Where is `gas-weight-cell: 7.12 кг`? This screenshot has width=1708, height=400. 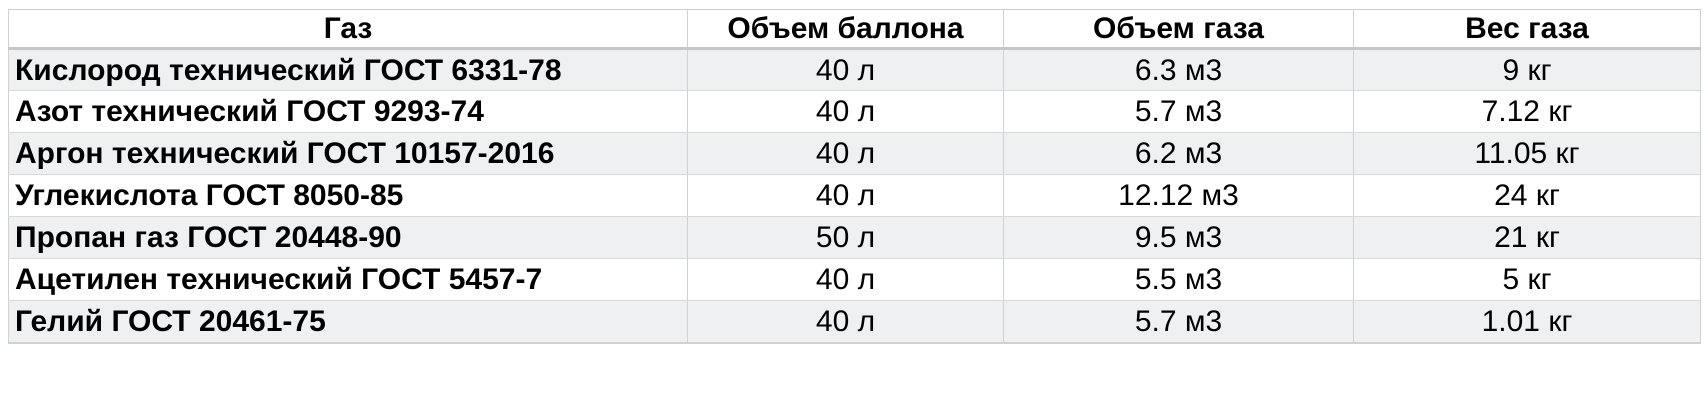 gas-weight-cell: 7.12 кг is located at coordinates (1527, 111).